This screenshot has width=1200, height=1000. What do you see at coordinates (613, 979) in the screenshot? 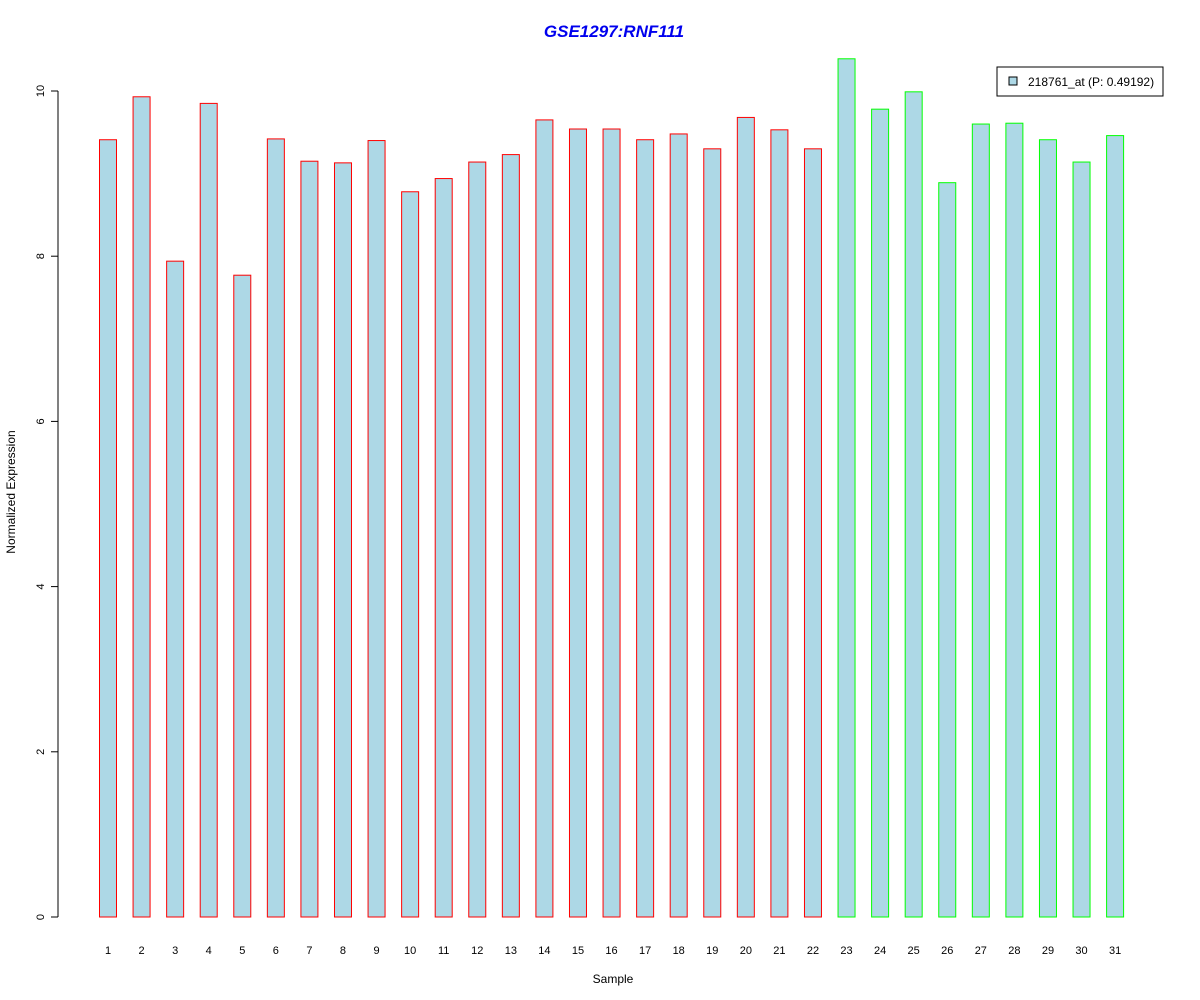
I see `x-axis-label: Sample` at bounding box center [613, 979].